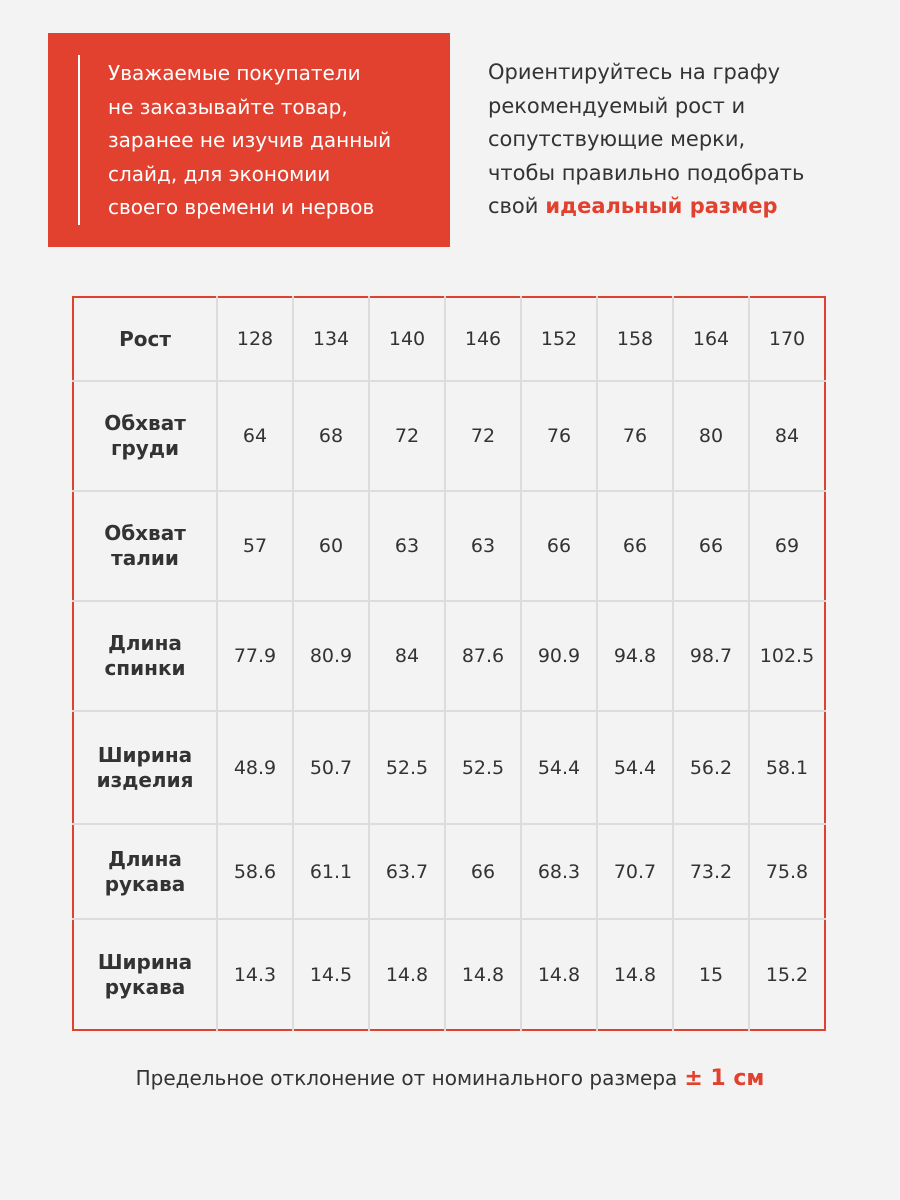 This screenshot has width=900, height=1200. What do you see at coordinates (786, 974) in the screenshot?
I see `cell: 15.2` at bounding box center [786, 974].